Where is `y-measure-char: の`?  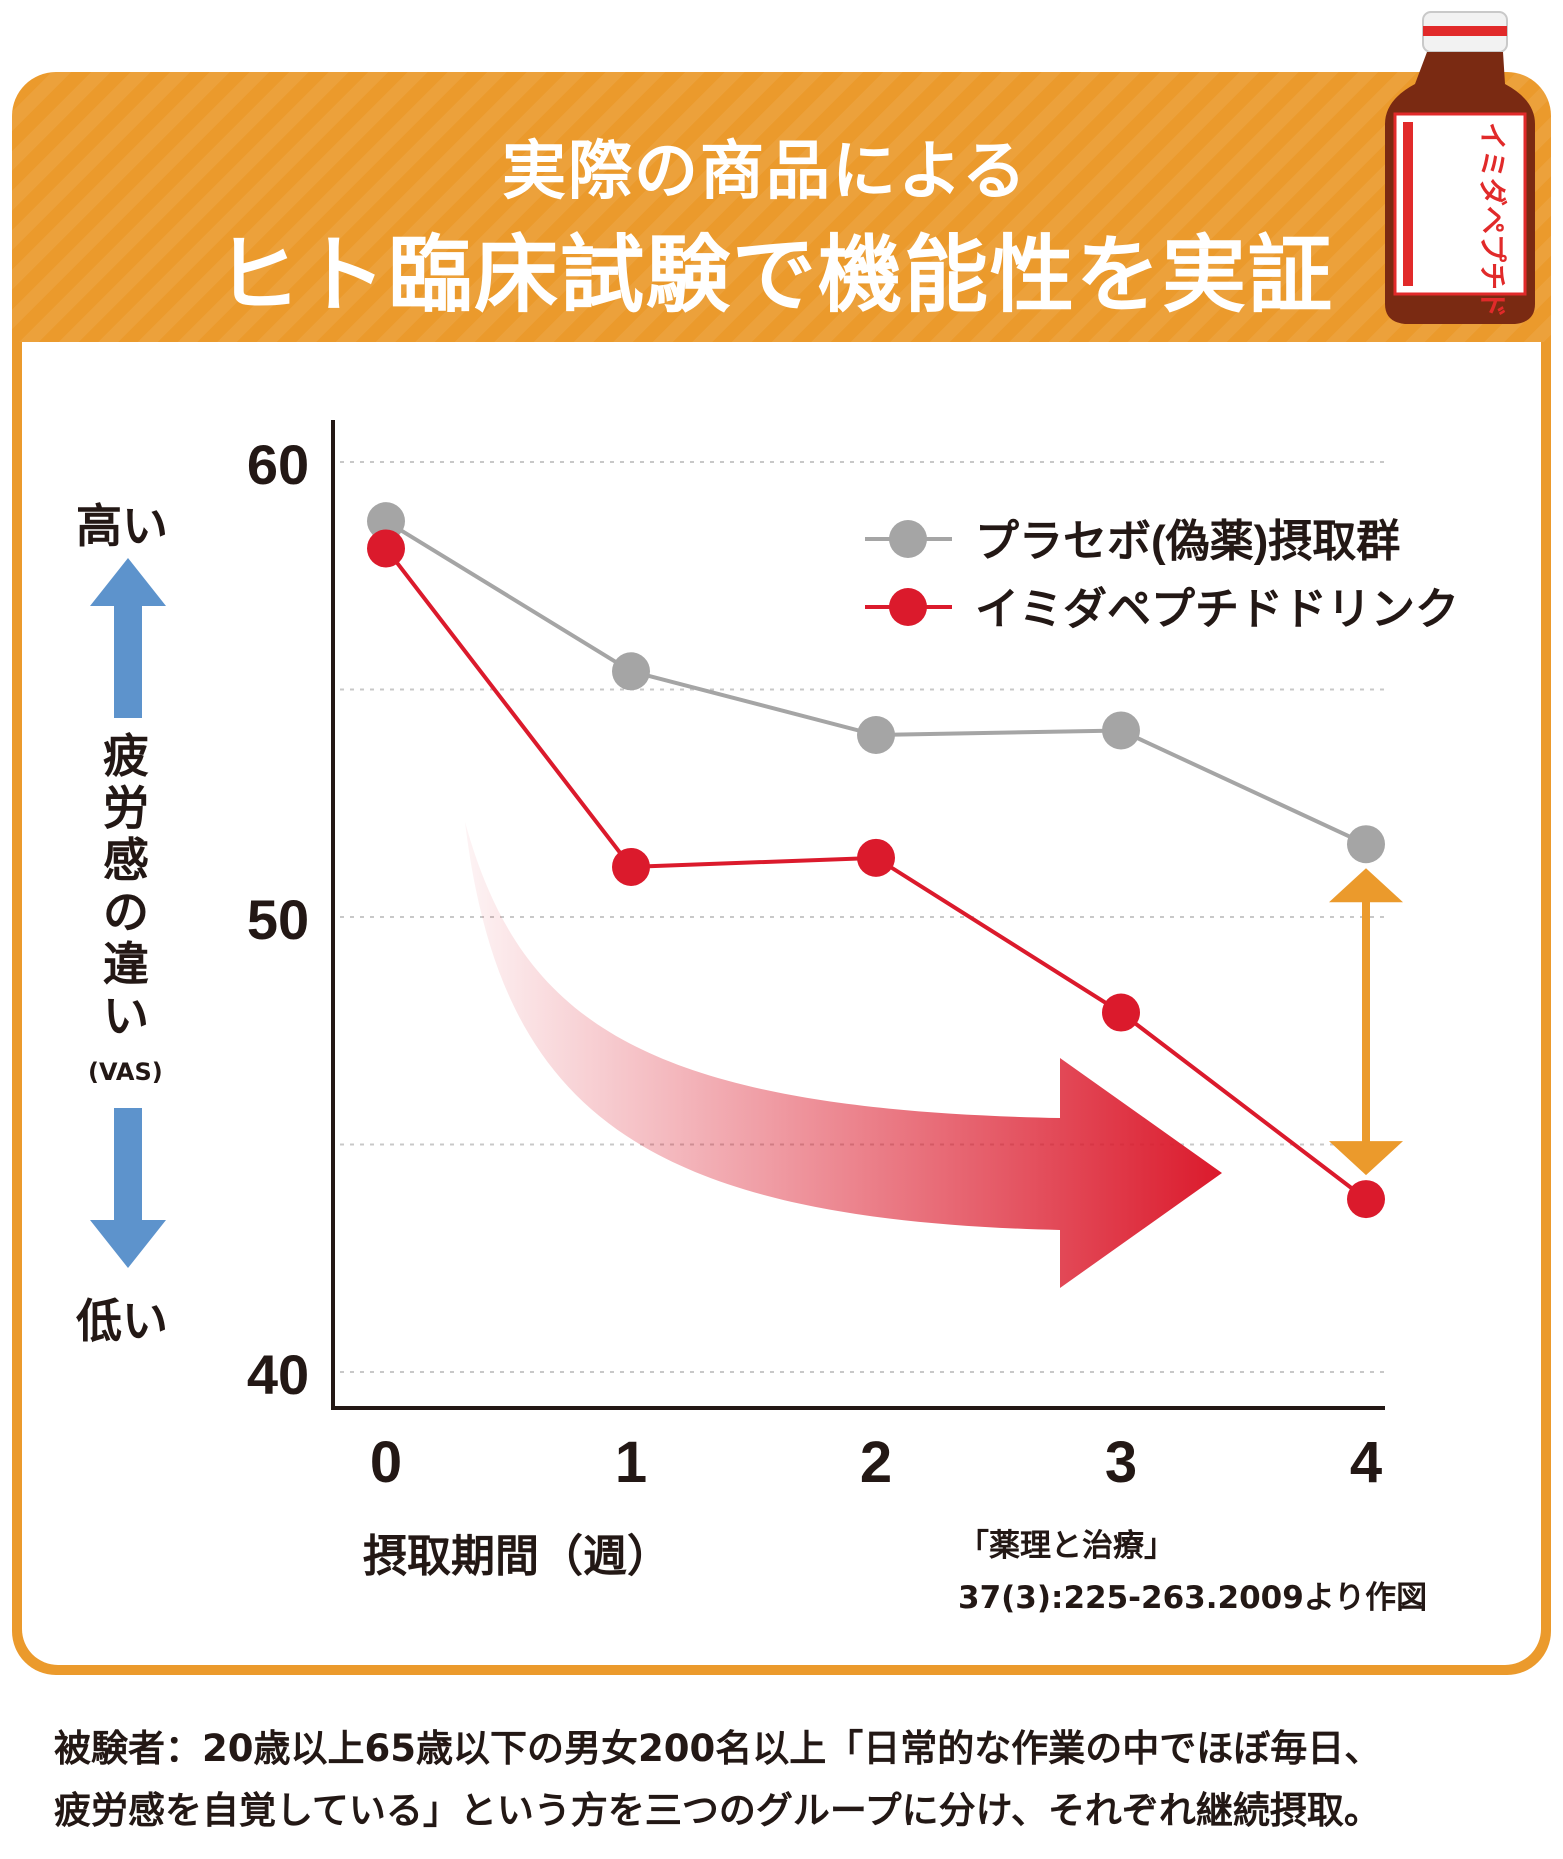
y-measure-char: の is located at coordinates (126, 912).